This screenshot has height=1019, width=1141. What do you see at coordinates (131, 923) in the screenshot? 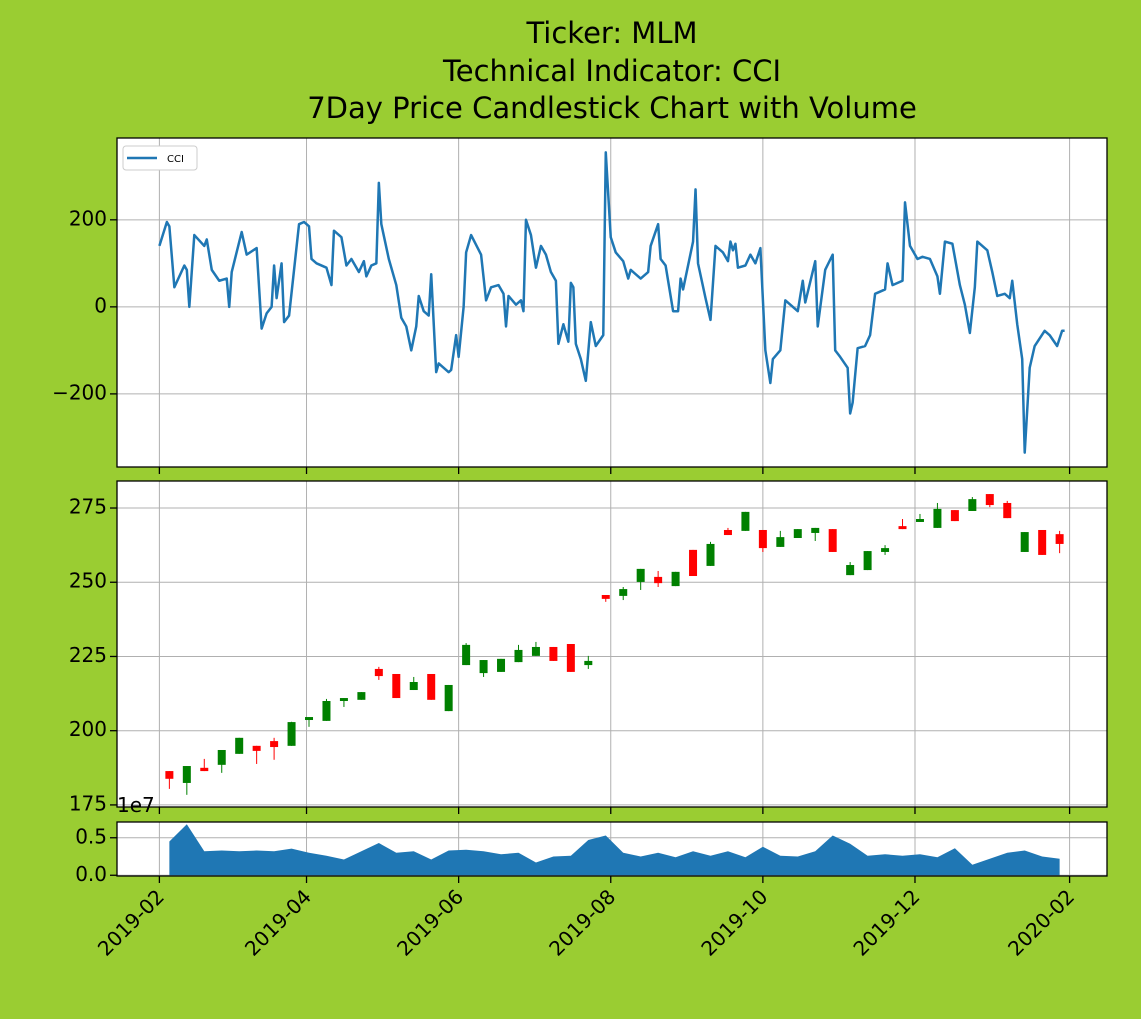
I see `x-tick-label: 2019-02` at bounding box center [131, 923].